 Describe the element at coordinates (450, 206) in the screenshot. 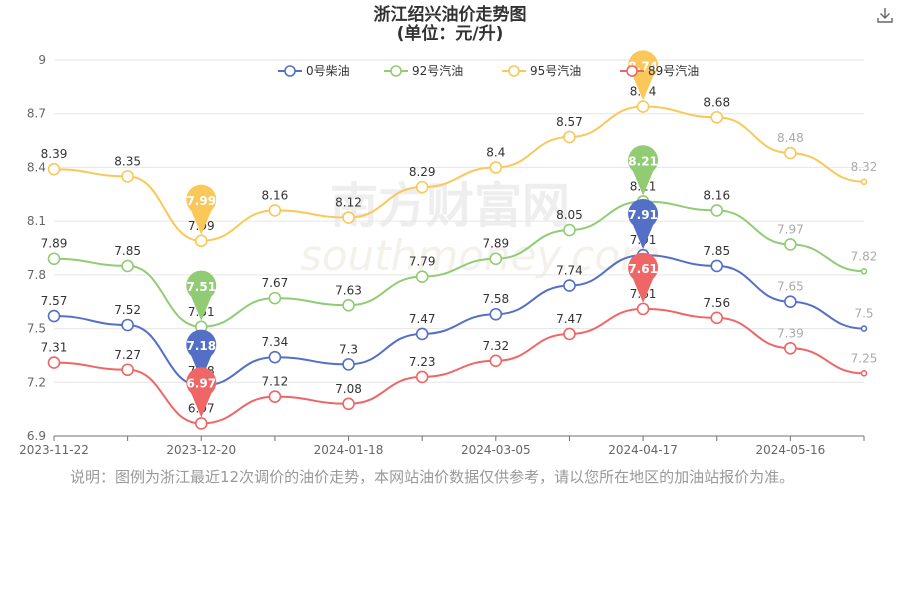

I see `watermark-text: 南方财富网` at that location.